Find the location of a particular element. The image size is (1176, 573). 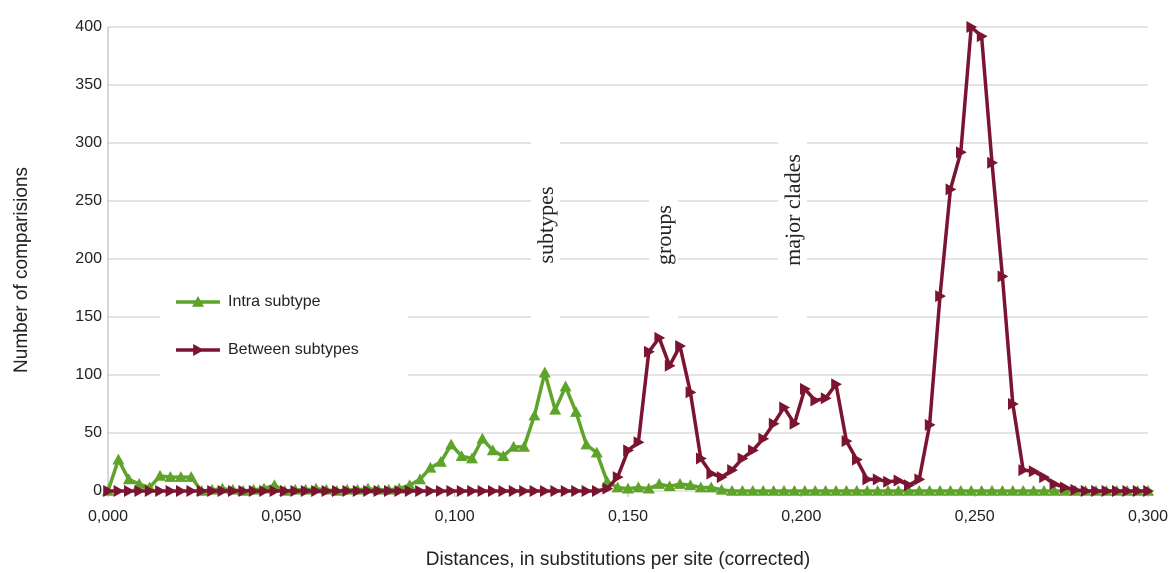

y-tick-label: 250 is located at coordinates (88, 200).